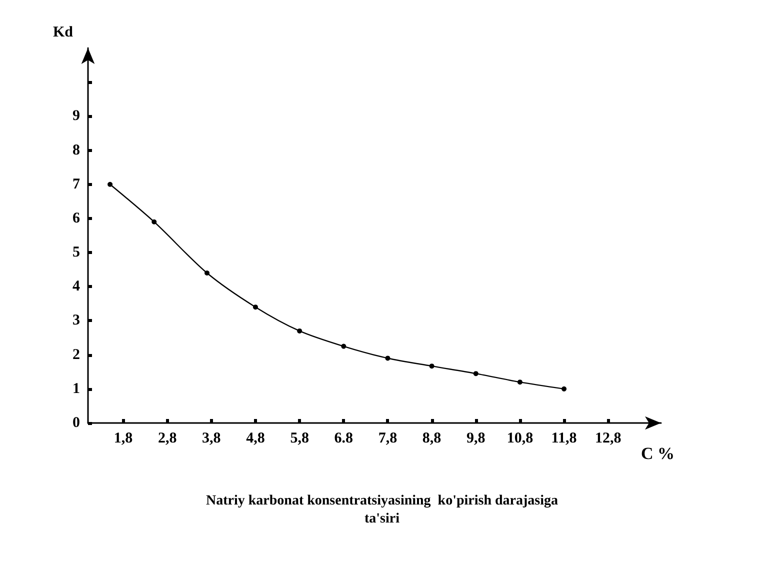  Describe the element at coordinates (211, 438) in the screenshot. I see `x-tick-label: 3,8` at that location.